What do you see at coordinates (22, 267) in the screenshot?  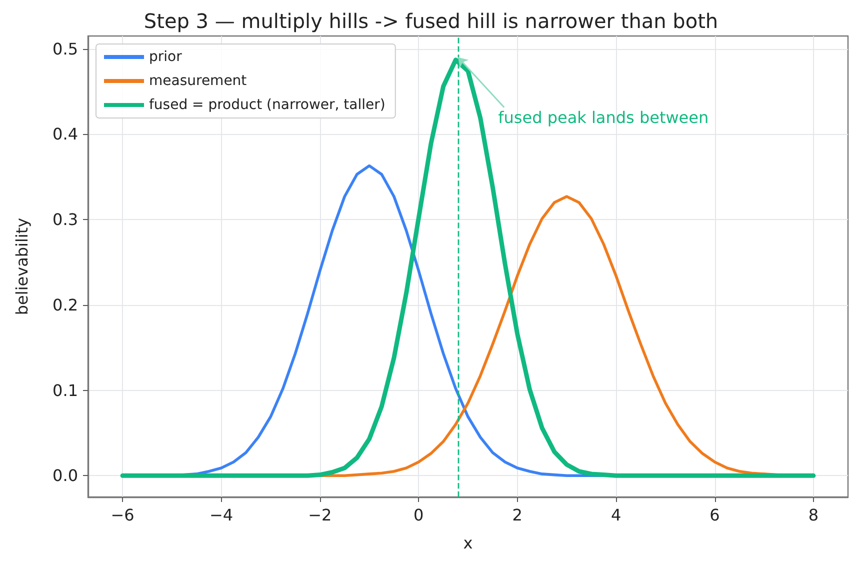 I see `y-axis-title: believability` at bounding box center [22, 267].